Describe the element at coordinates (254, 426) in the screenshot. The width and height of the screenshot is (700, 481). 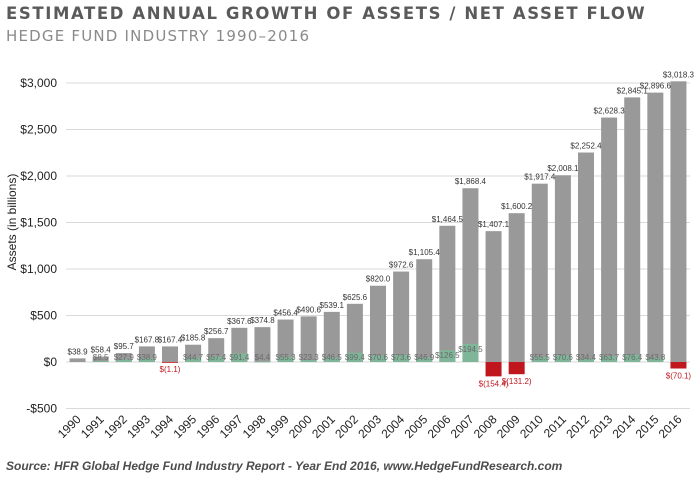
I see `x-tick-label: 1998` at that location.